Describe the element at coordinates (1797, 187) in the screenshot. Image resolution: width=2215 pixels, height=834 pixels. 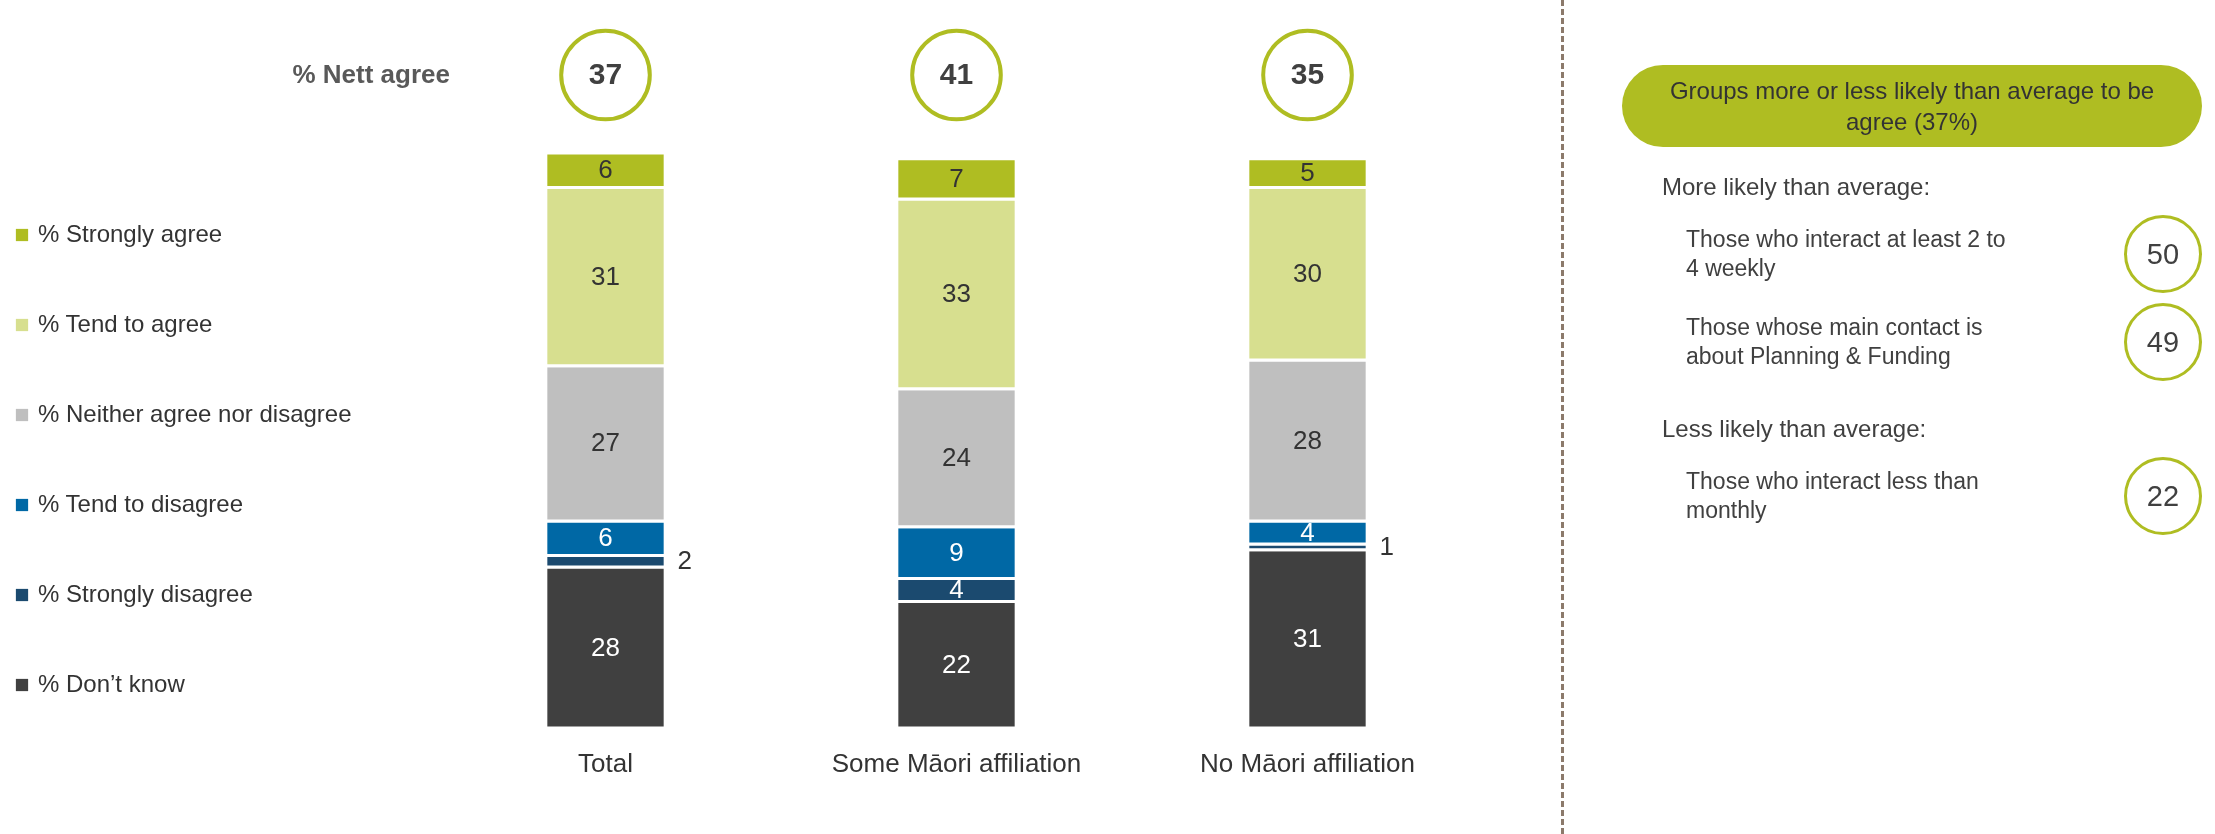
I see `text: More likely than average:` at that location.